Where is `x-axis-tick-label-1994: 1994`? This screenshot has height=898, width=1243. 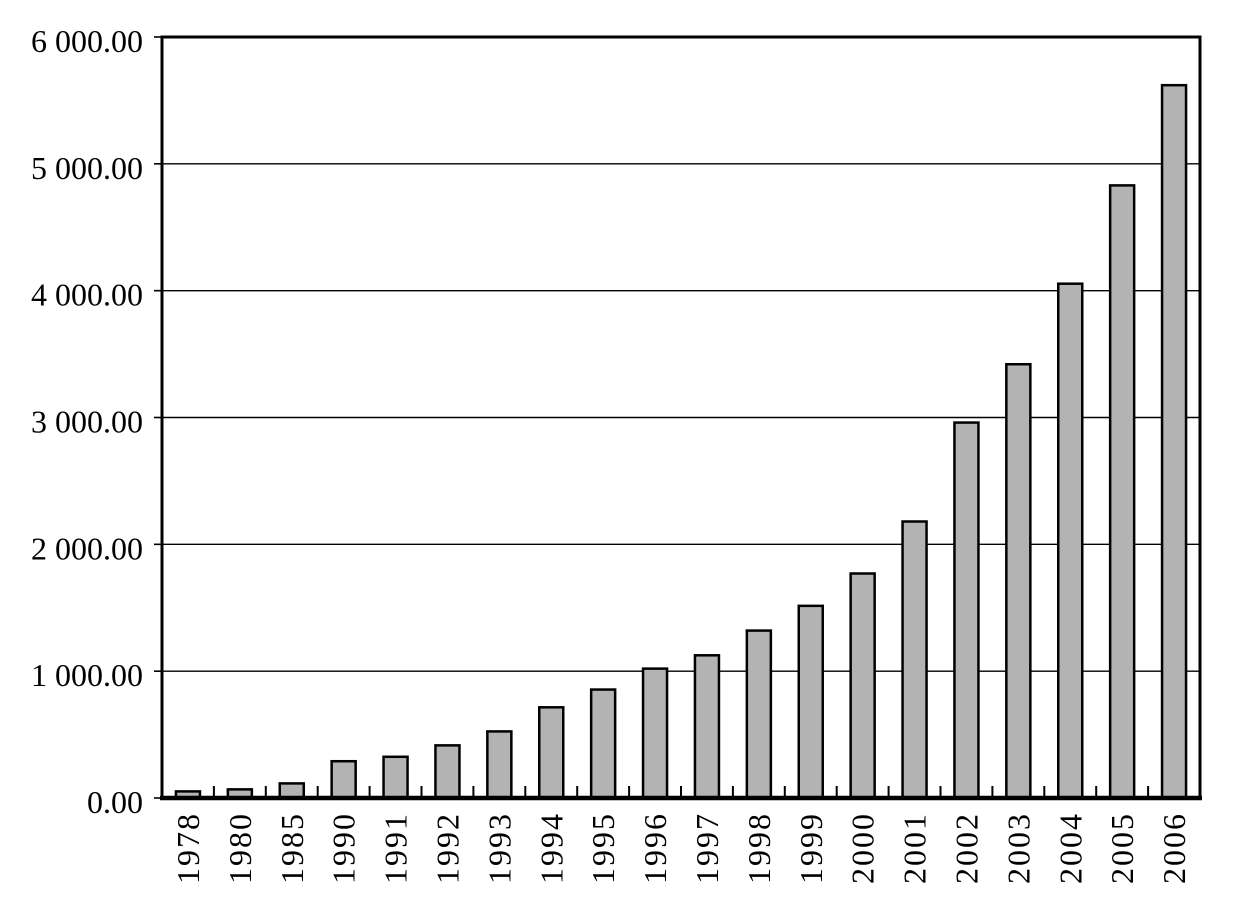 x-axis-tick-label-1994: 1994 is located at coordinates (551, 848).